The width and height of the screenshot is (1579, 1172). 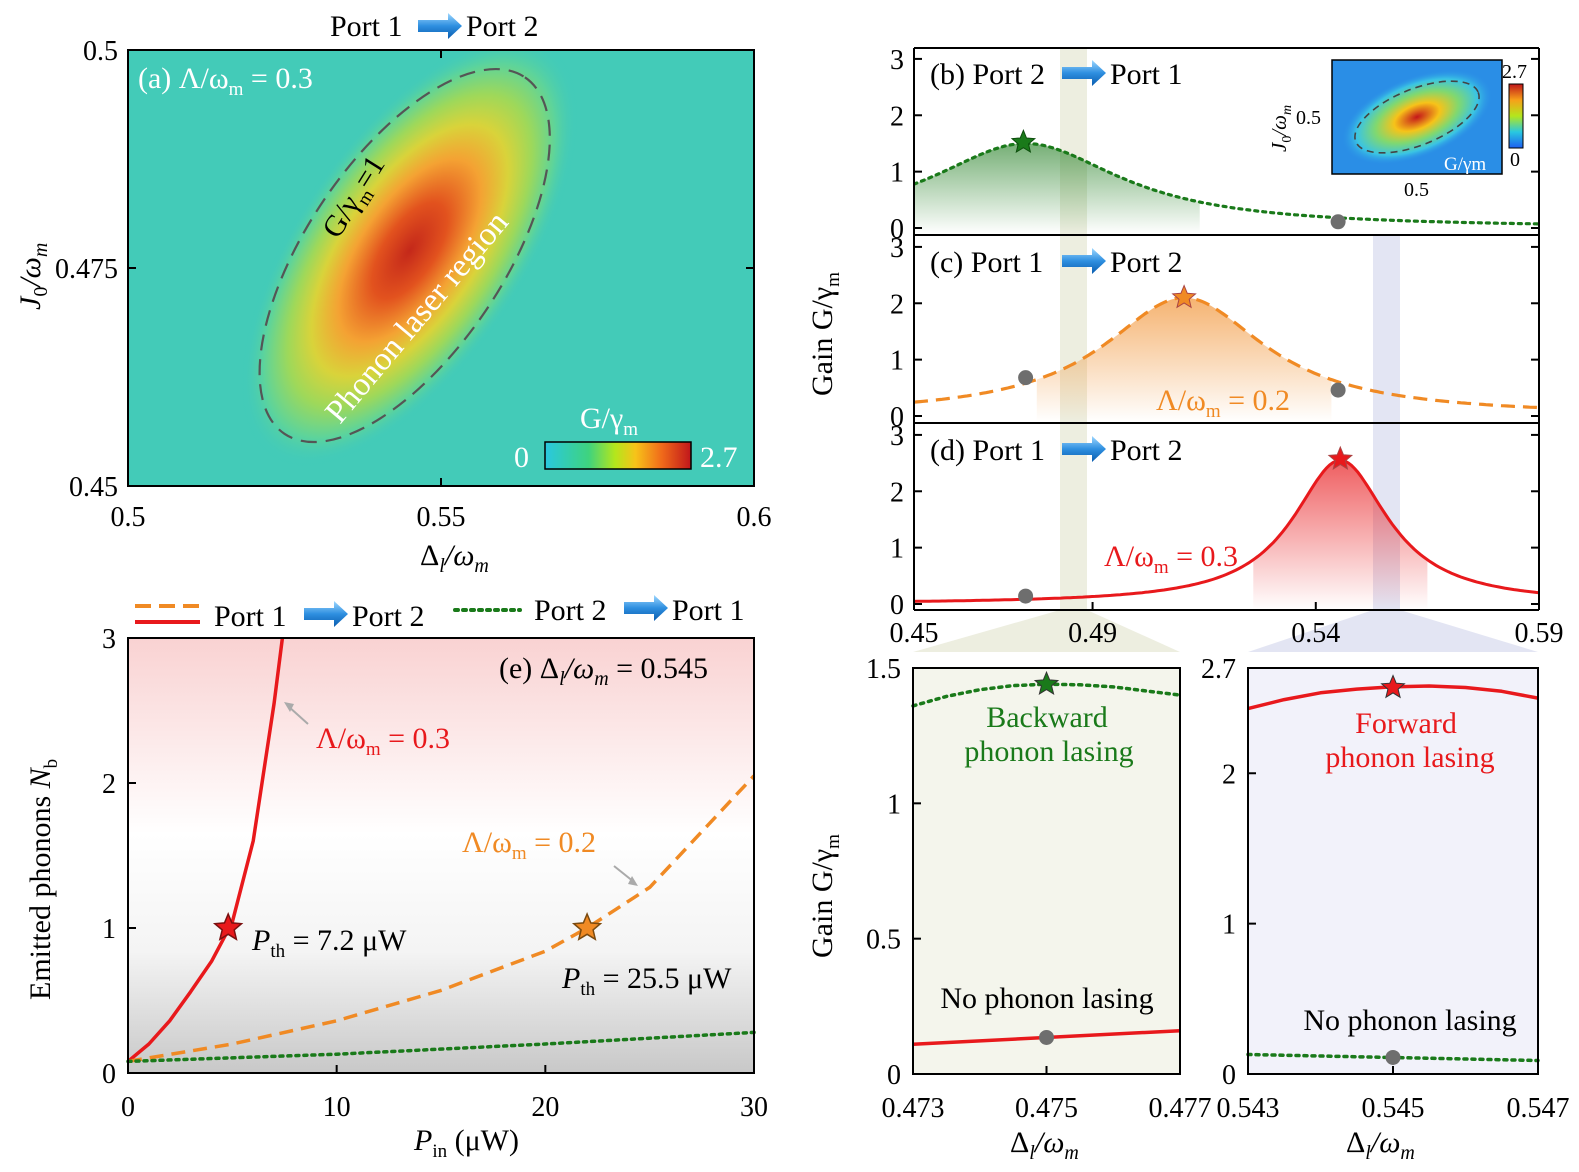 I want to click on panel-d, so click(x=1226, y=527).